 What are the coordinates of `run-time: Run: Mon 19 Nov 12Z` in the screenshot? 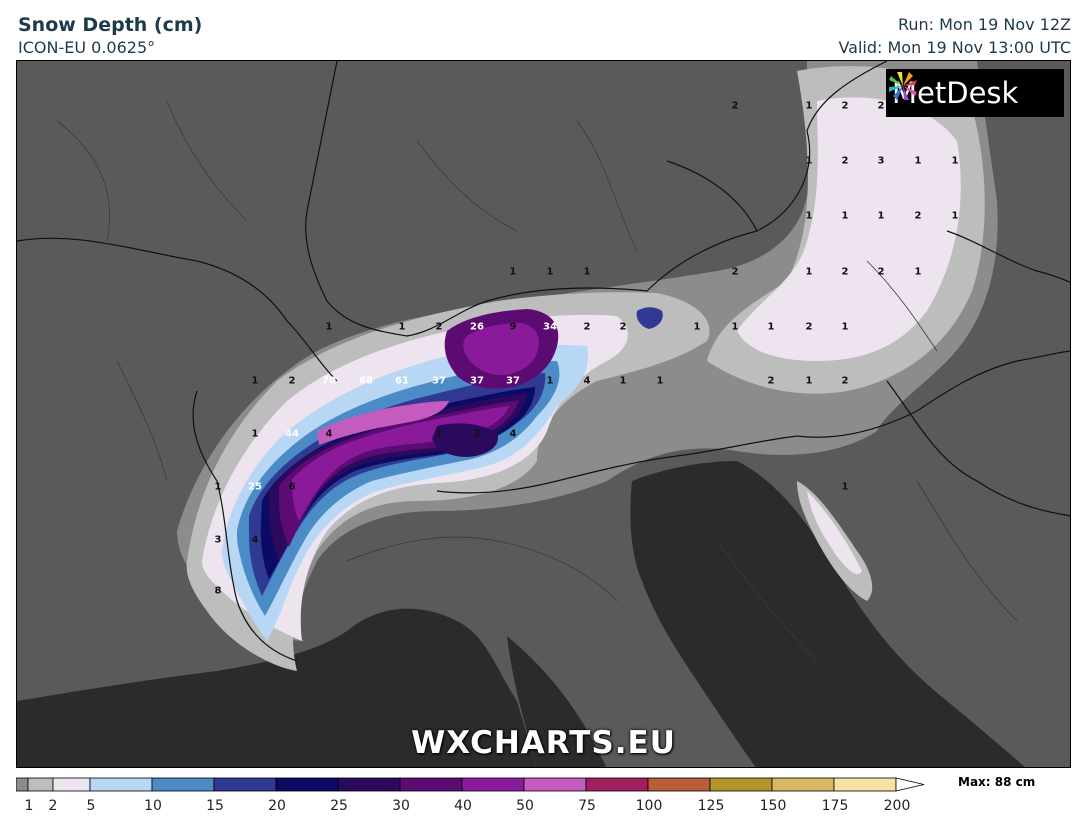 It's located at (984, 24).